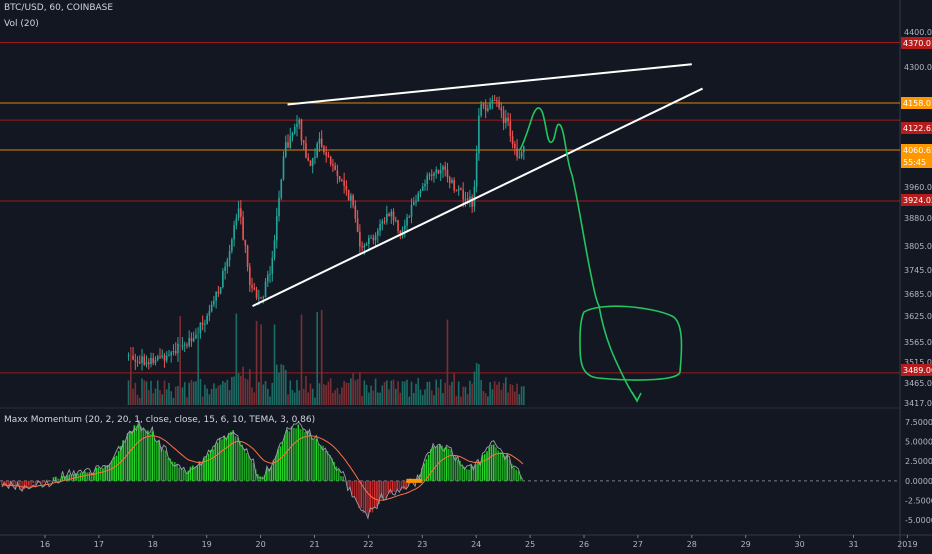 This screenshot has height=554, width=932. Describe the element at coordinates (917, 103) in the screenshot. I see `price-label-text: 4158.01` at that location.